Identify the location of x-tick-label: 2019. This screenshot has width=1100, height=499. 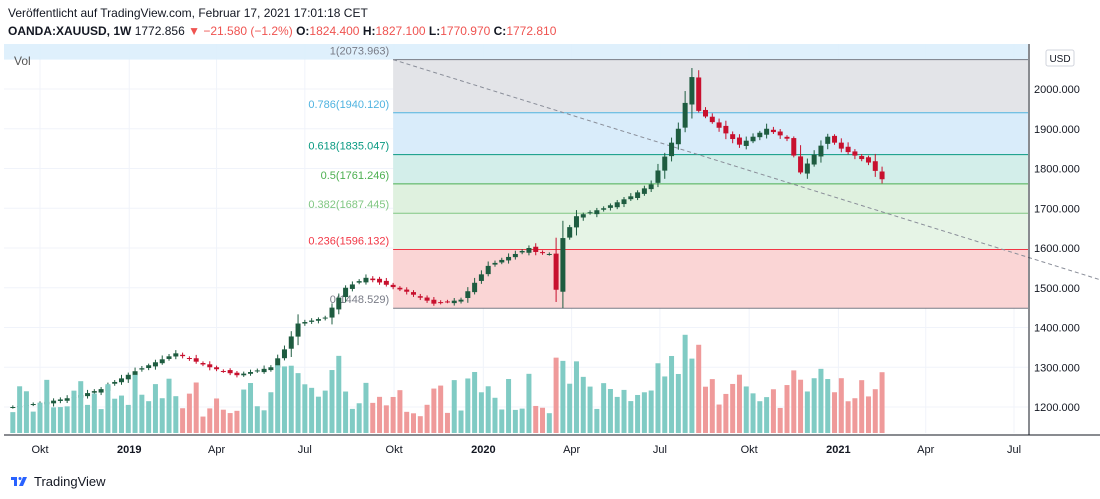
(129, 450).